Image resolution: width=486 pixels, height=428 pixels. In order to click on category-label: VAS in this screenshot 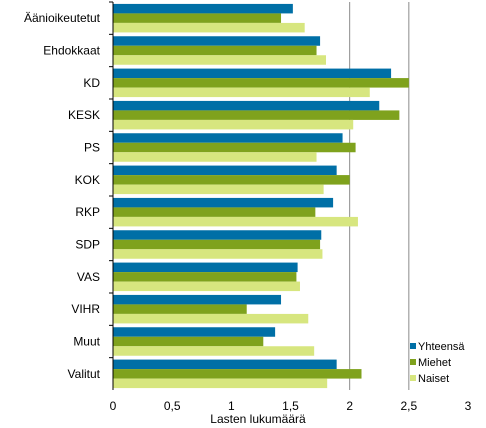, I will do `click(88, 277)`.